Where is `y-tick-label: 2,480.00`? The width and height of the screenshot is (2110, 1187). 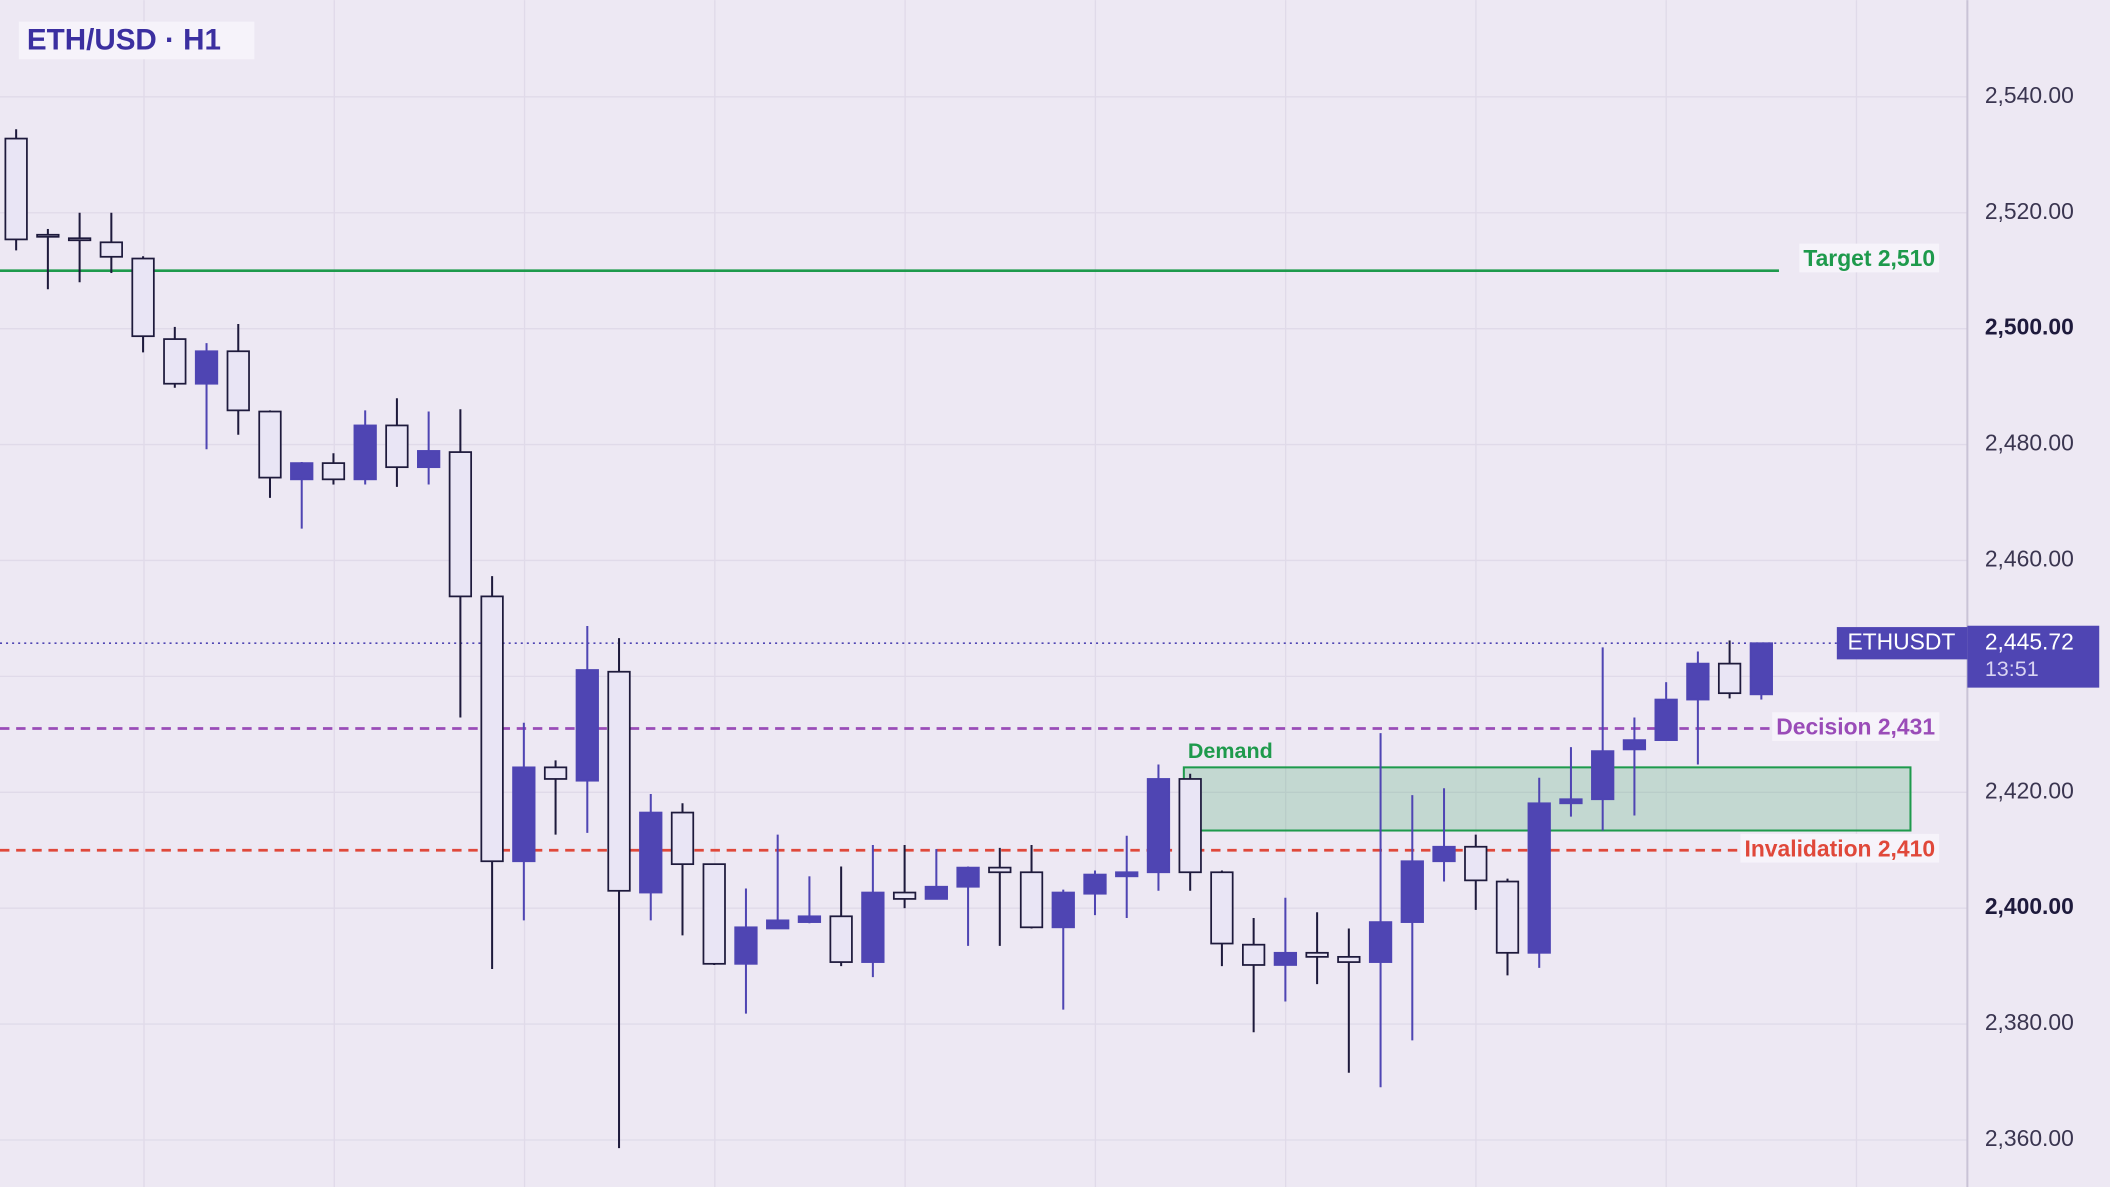 y-tick-label: 2,480.00 is located at coordinates (2029, 443).